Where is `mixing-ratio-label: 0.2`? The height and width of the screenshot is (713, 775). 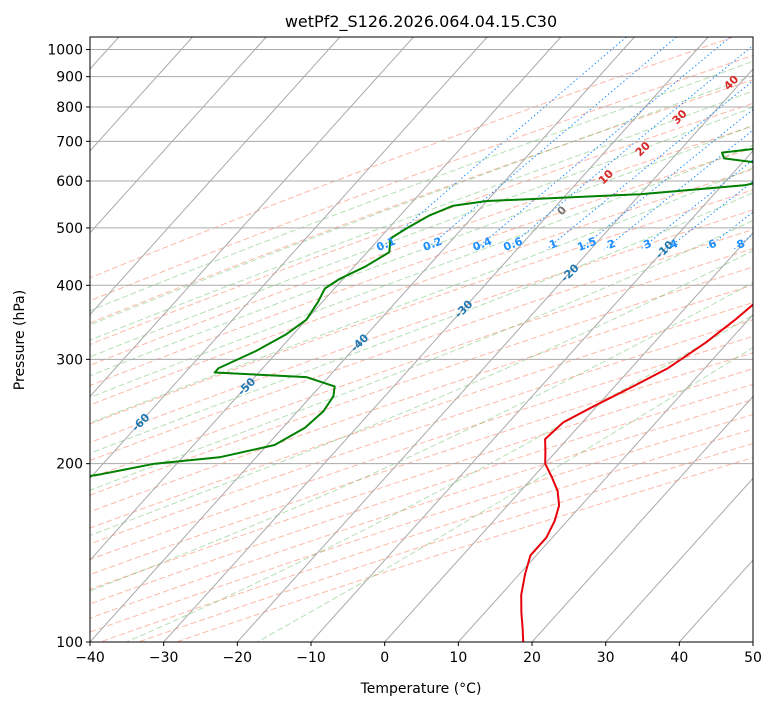
mixing-ratio-label: 0.2 is located at coordinates (432, 244).